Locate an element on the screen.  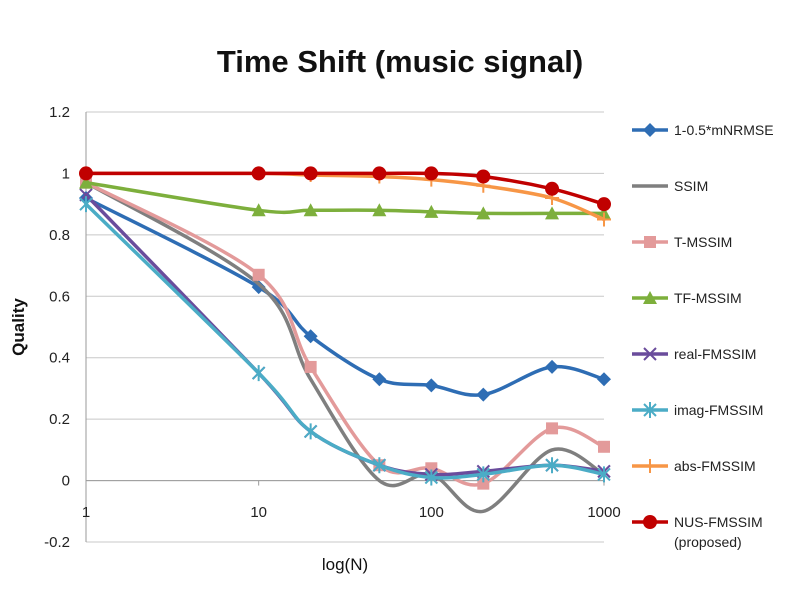
y-tick-label-3: 0.4 is located at coordinates (59, 358).